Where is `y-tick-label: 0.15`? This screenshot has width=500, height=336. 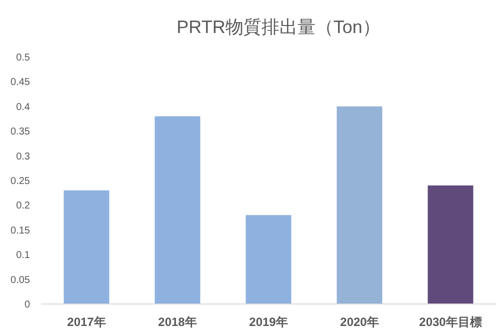
y-tick-label: 0.15 is located at coordinates (20, 230).